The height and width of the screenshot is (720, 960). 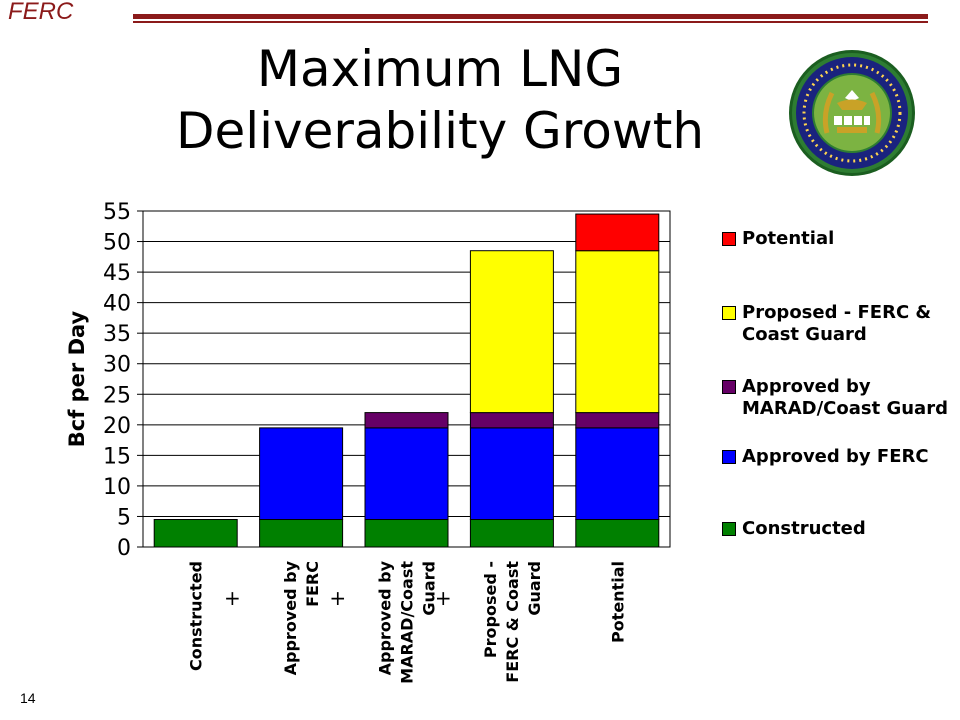 I want to click on y-tick-label: 40, so click(x=117, y=304).